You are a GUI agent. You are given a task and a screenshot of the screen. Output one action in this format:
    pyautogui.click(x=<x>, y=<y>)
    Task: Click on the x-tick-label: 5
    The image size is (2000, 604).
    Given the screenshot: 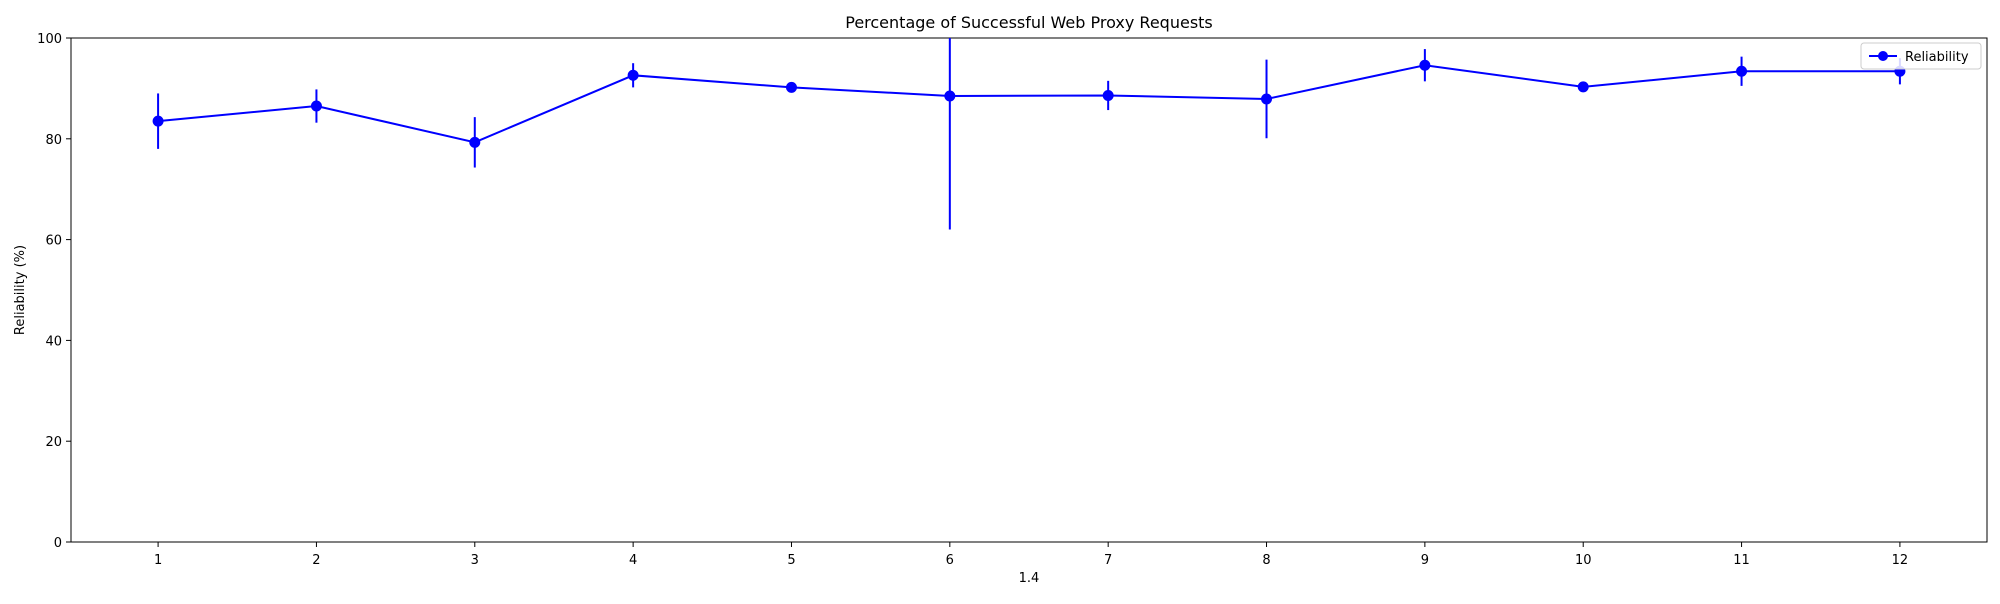 What is the action you would take?
    pyautogui.click(x=791, y=560)
    